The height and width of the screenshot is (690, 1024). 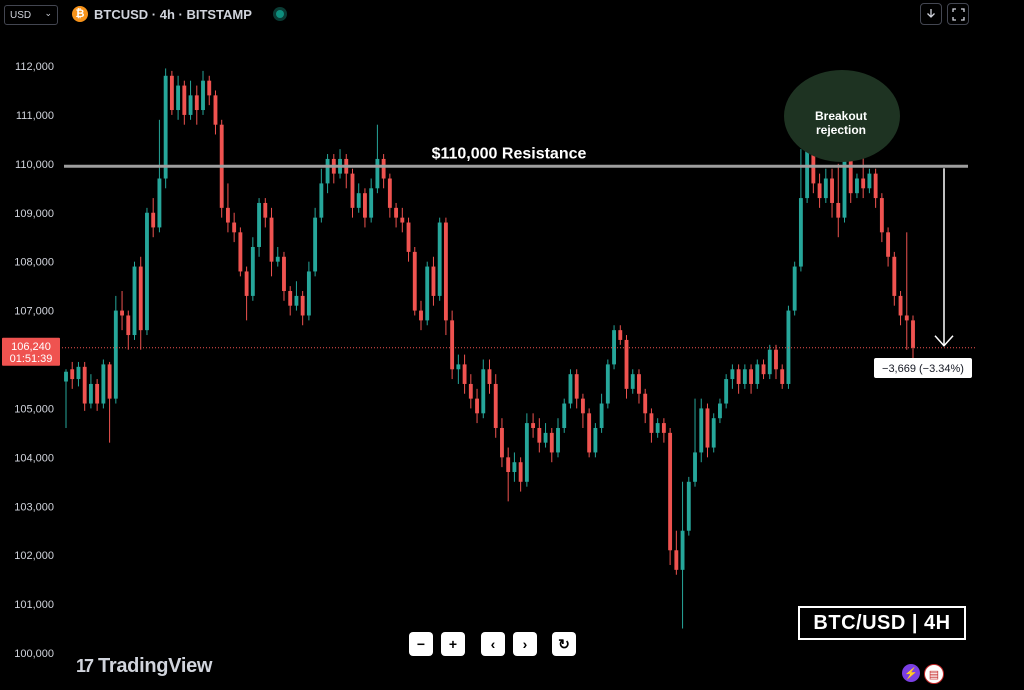 What do you see at coordinates (923, 369) in the screenshot?
I see `change-label: −3,669 (−3.34%)` at bounding box center [923, 369].